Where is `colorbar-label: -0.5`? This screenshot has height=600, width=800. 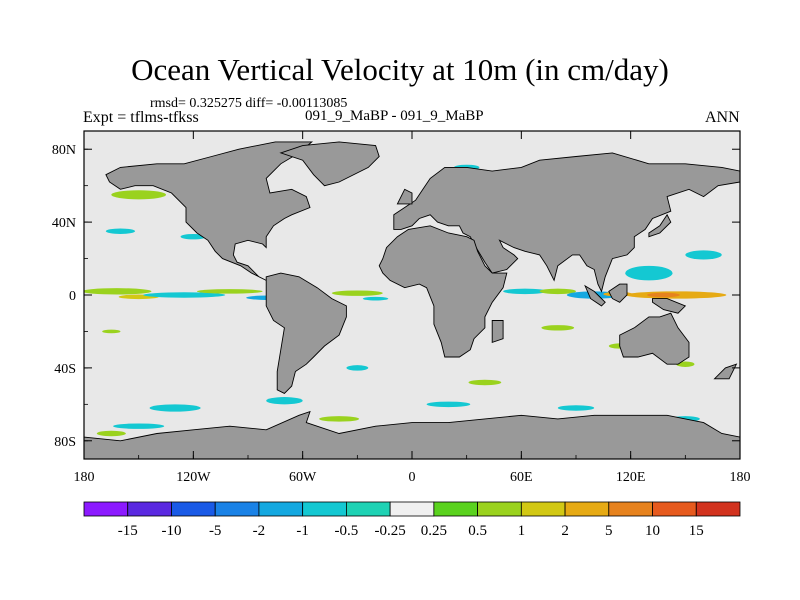 colorbar-label: -0.5 is located at coordinates (347, 531).